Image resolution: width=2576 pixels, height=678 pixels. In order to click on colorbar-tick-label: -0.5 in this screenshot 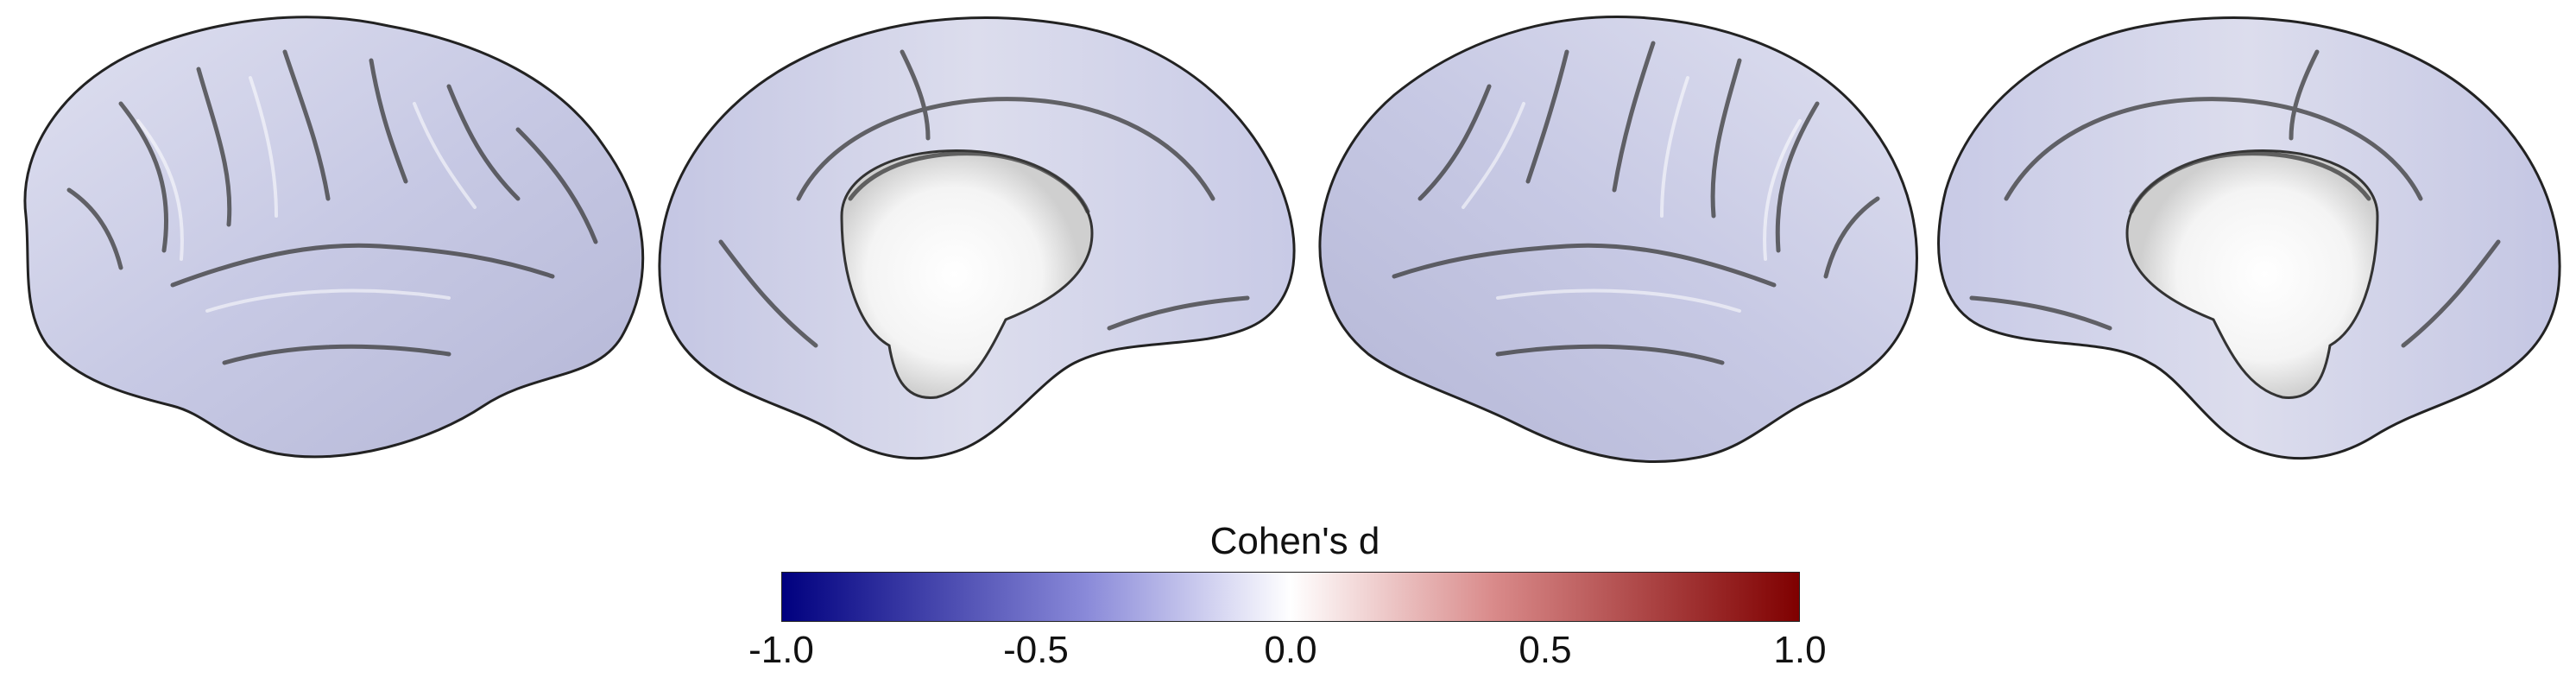, I will do `click(1036, 650)`.